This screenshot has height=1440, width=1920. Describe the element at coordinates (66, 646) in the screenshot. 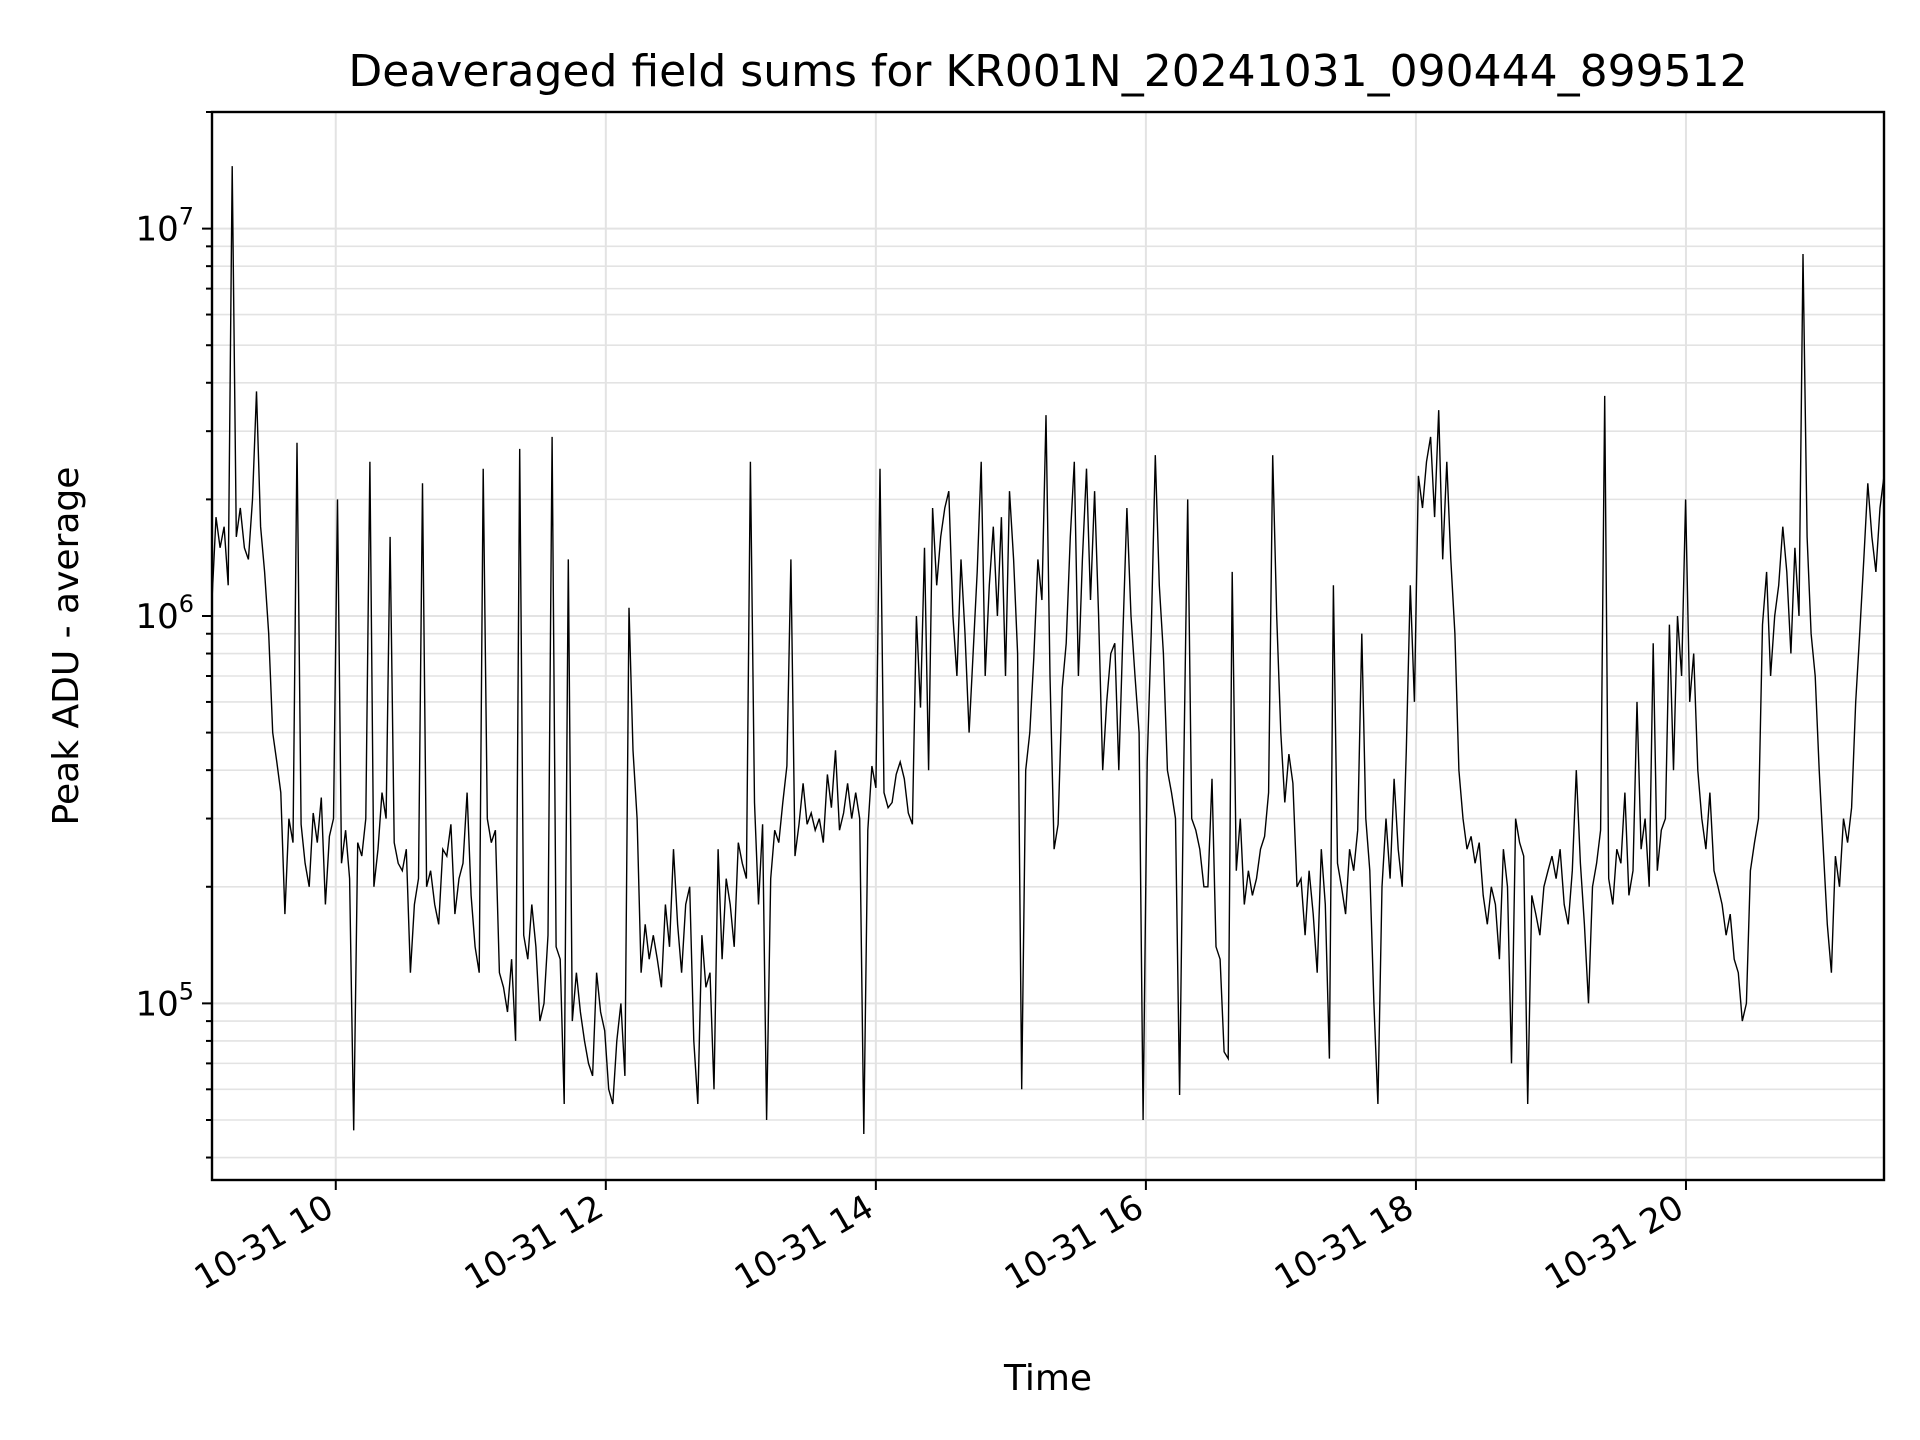

I see `y-axis-label: Peak ADU - average` at that location.